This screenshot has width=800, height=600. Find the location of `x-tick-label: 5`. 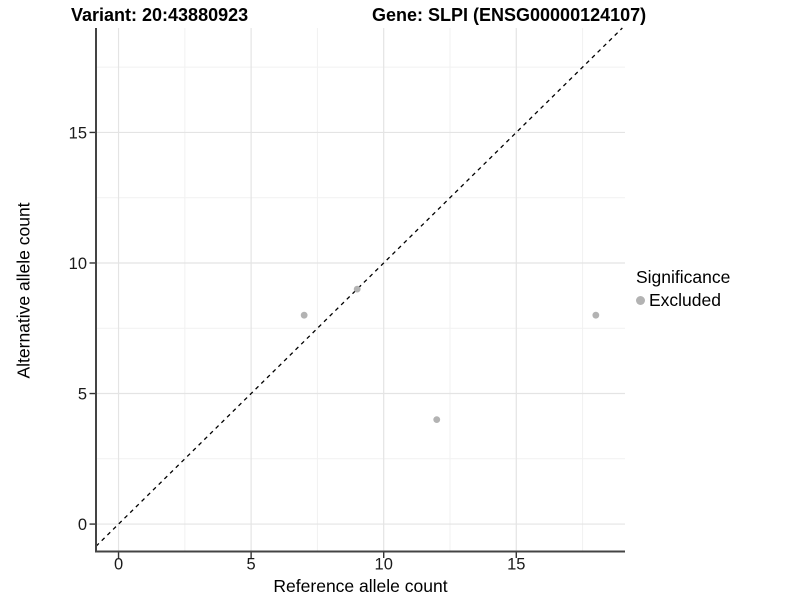

x-tick-label: 5 is located at coordinates (251, 565).